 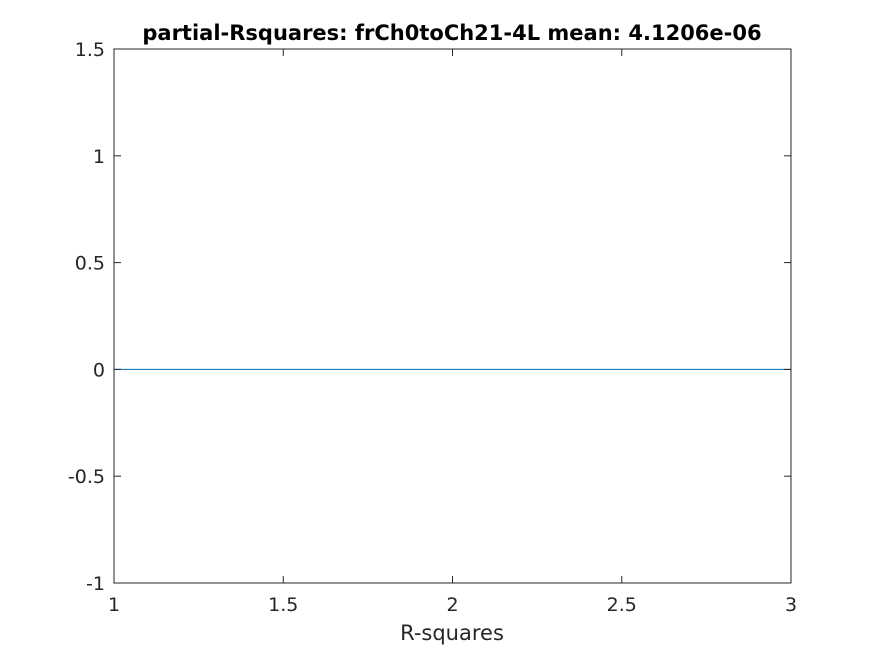 What do you see at coordinates (86, 477) in the screenshot?
I see `y-tick-label: -0.5` at bounding box center [86, 477].